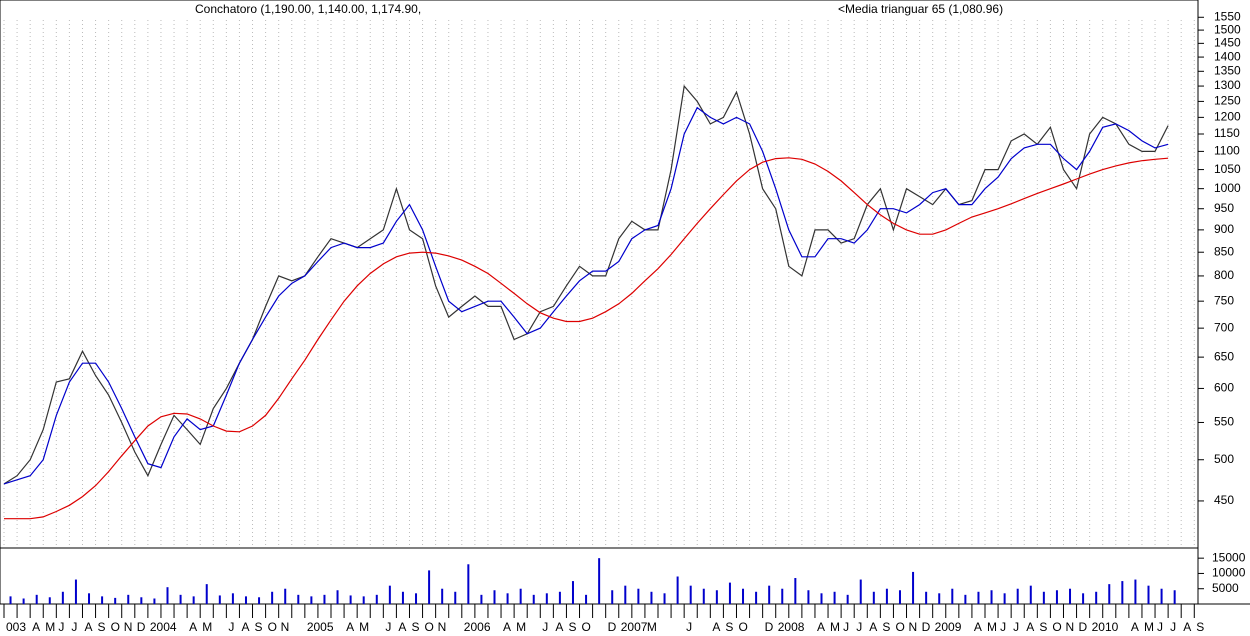 The width and height of the screenshot is (1250, 636). What do you see at coordinates (1225, 588) in the screenshot?
I see `y-tick-label: 5000` at bounding box center [1225, 588].